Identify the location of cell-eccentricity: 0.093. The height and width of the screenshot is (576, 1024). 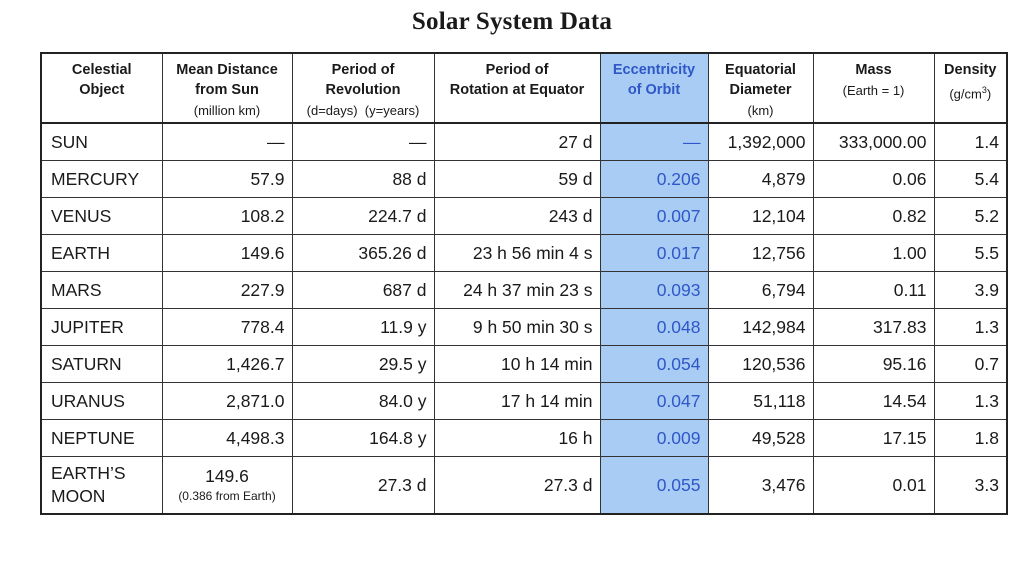
(654, 290).